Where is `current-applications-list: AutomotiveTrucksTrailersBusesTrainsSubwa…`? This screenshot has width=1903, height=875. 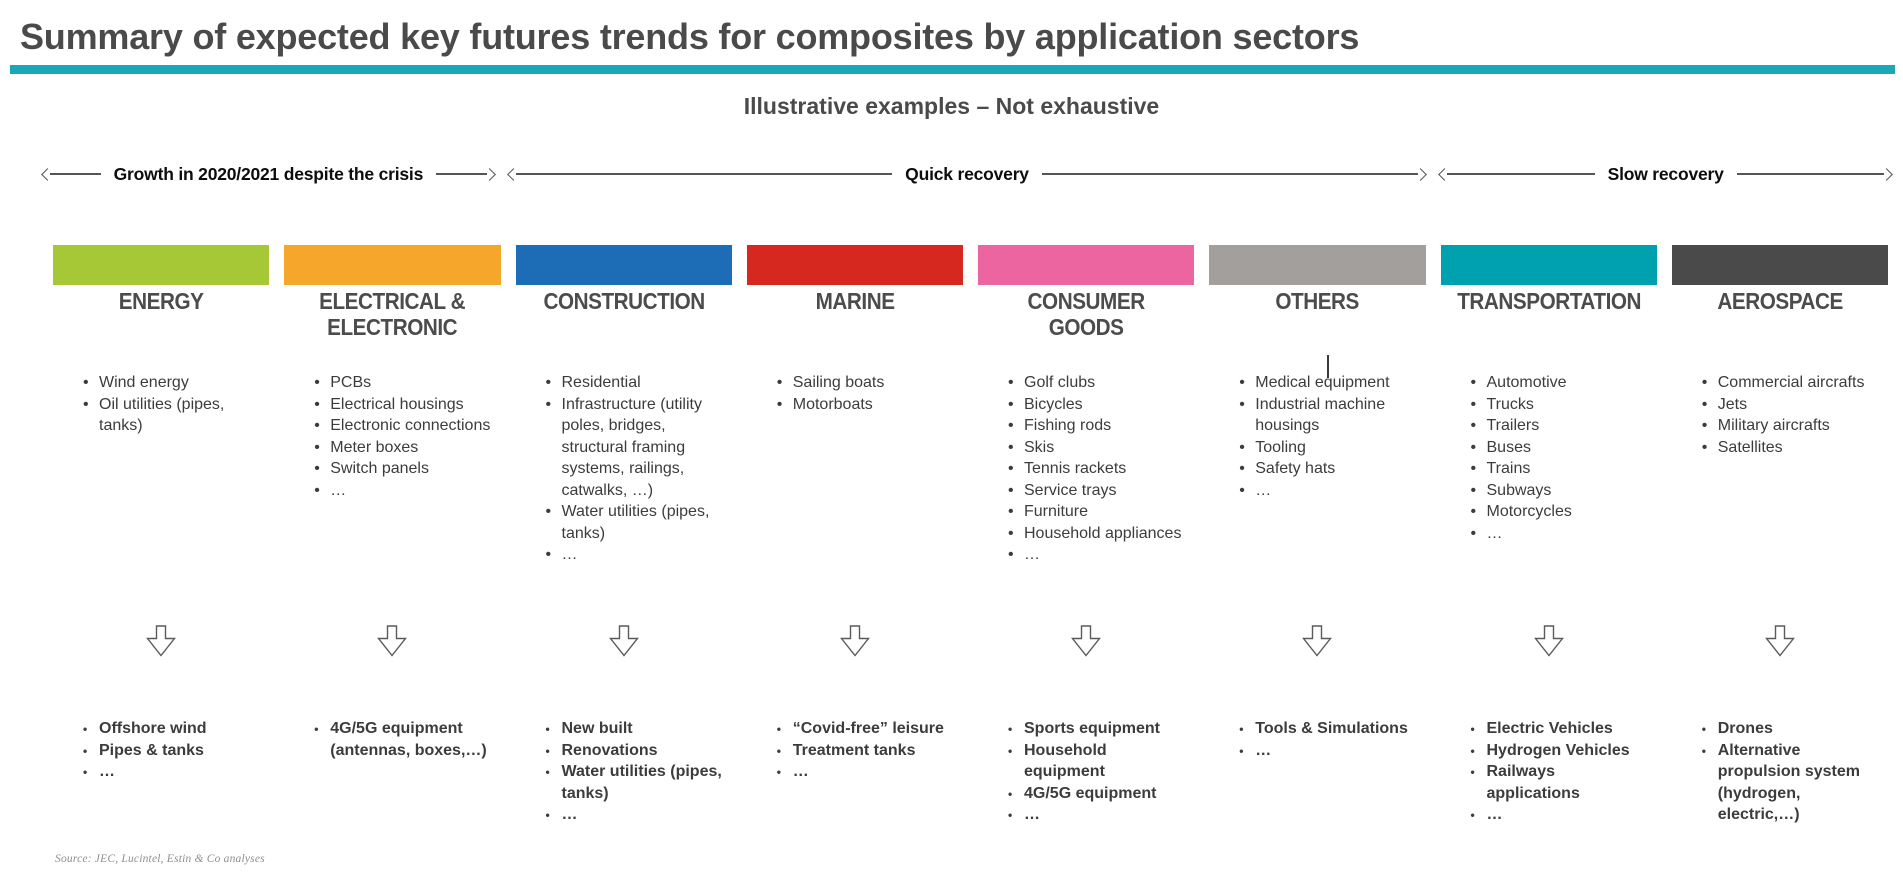
current-applications-list: AutomotiveTrucksTrailersBusesTrainsSubwa… is located at coordinates (1549, 497).